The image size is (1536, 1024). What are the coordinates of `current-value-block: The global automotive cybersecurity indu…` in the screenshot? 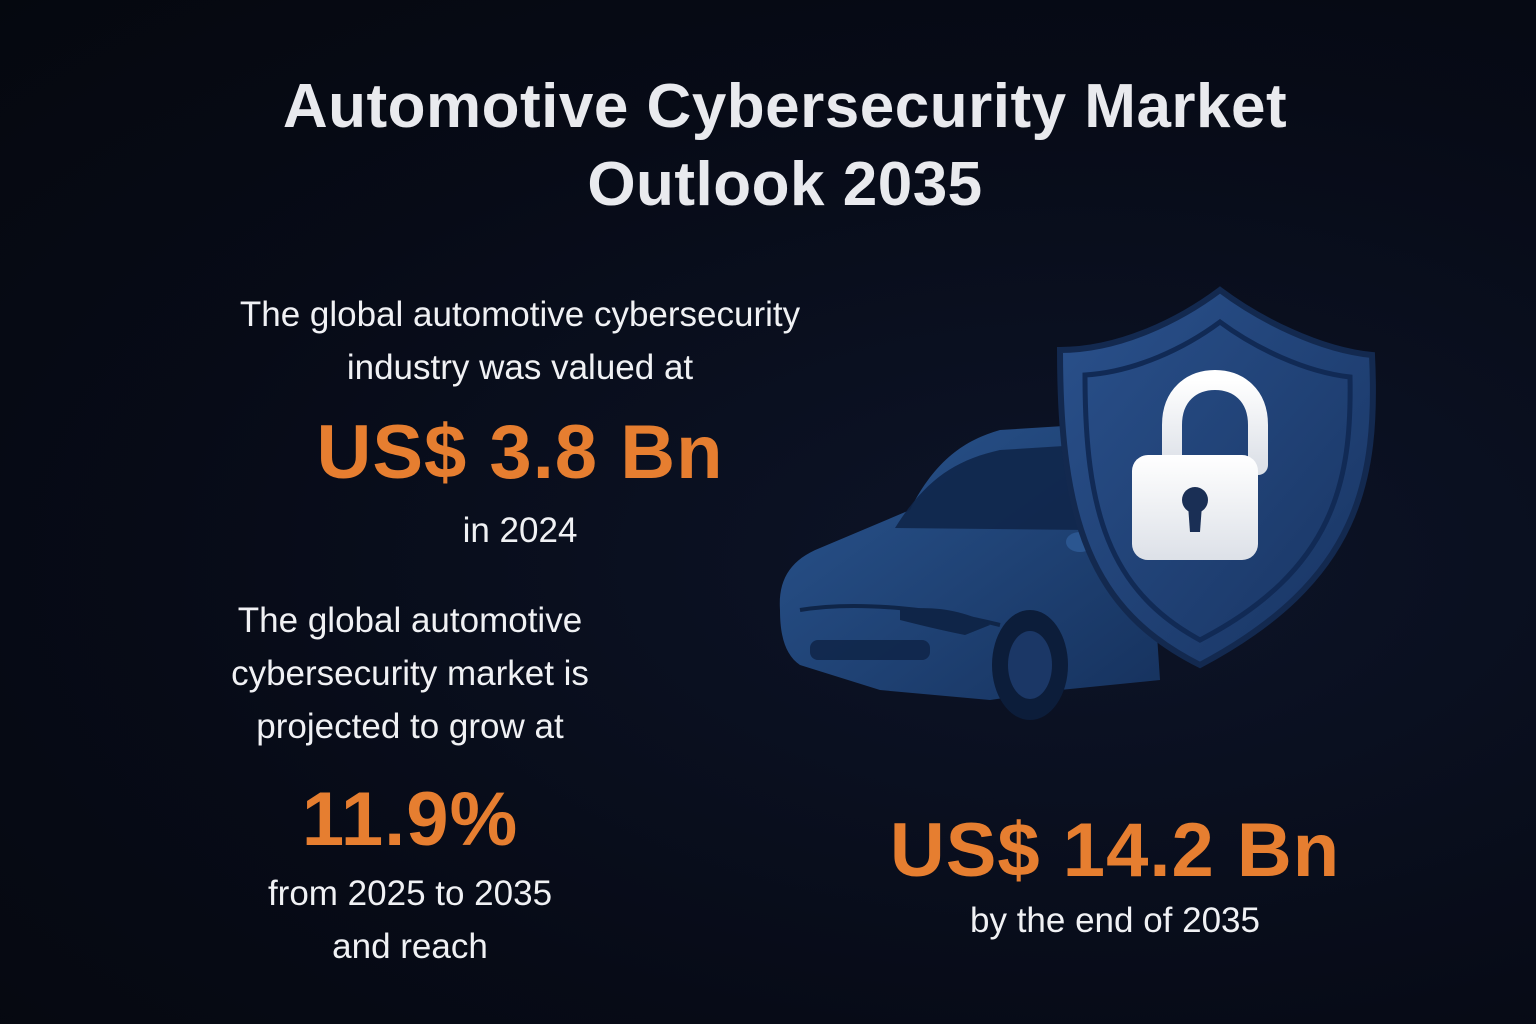 It's located at (520, 422).